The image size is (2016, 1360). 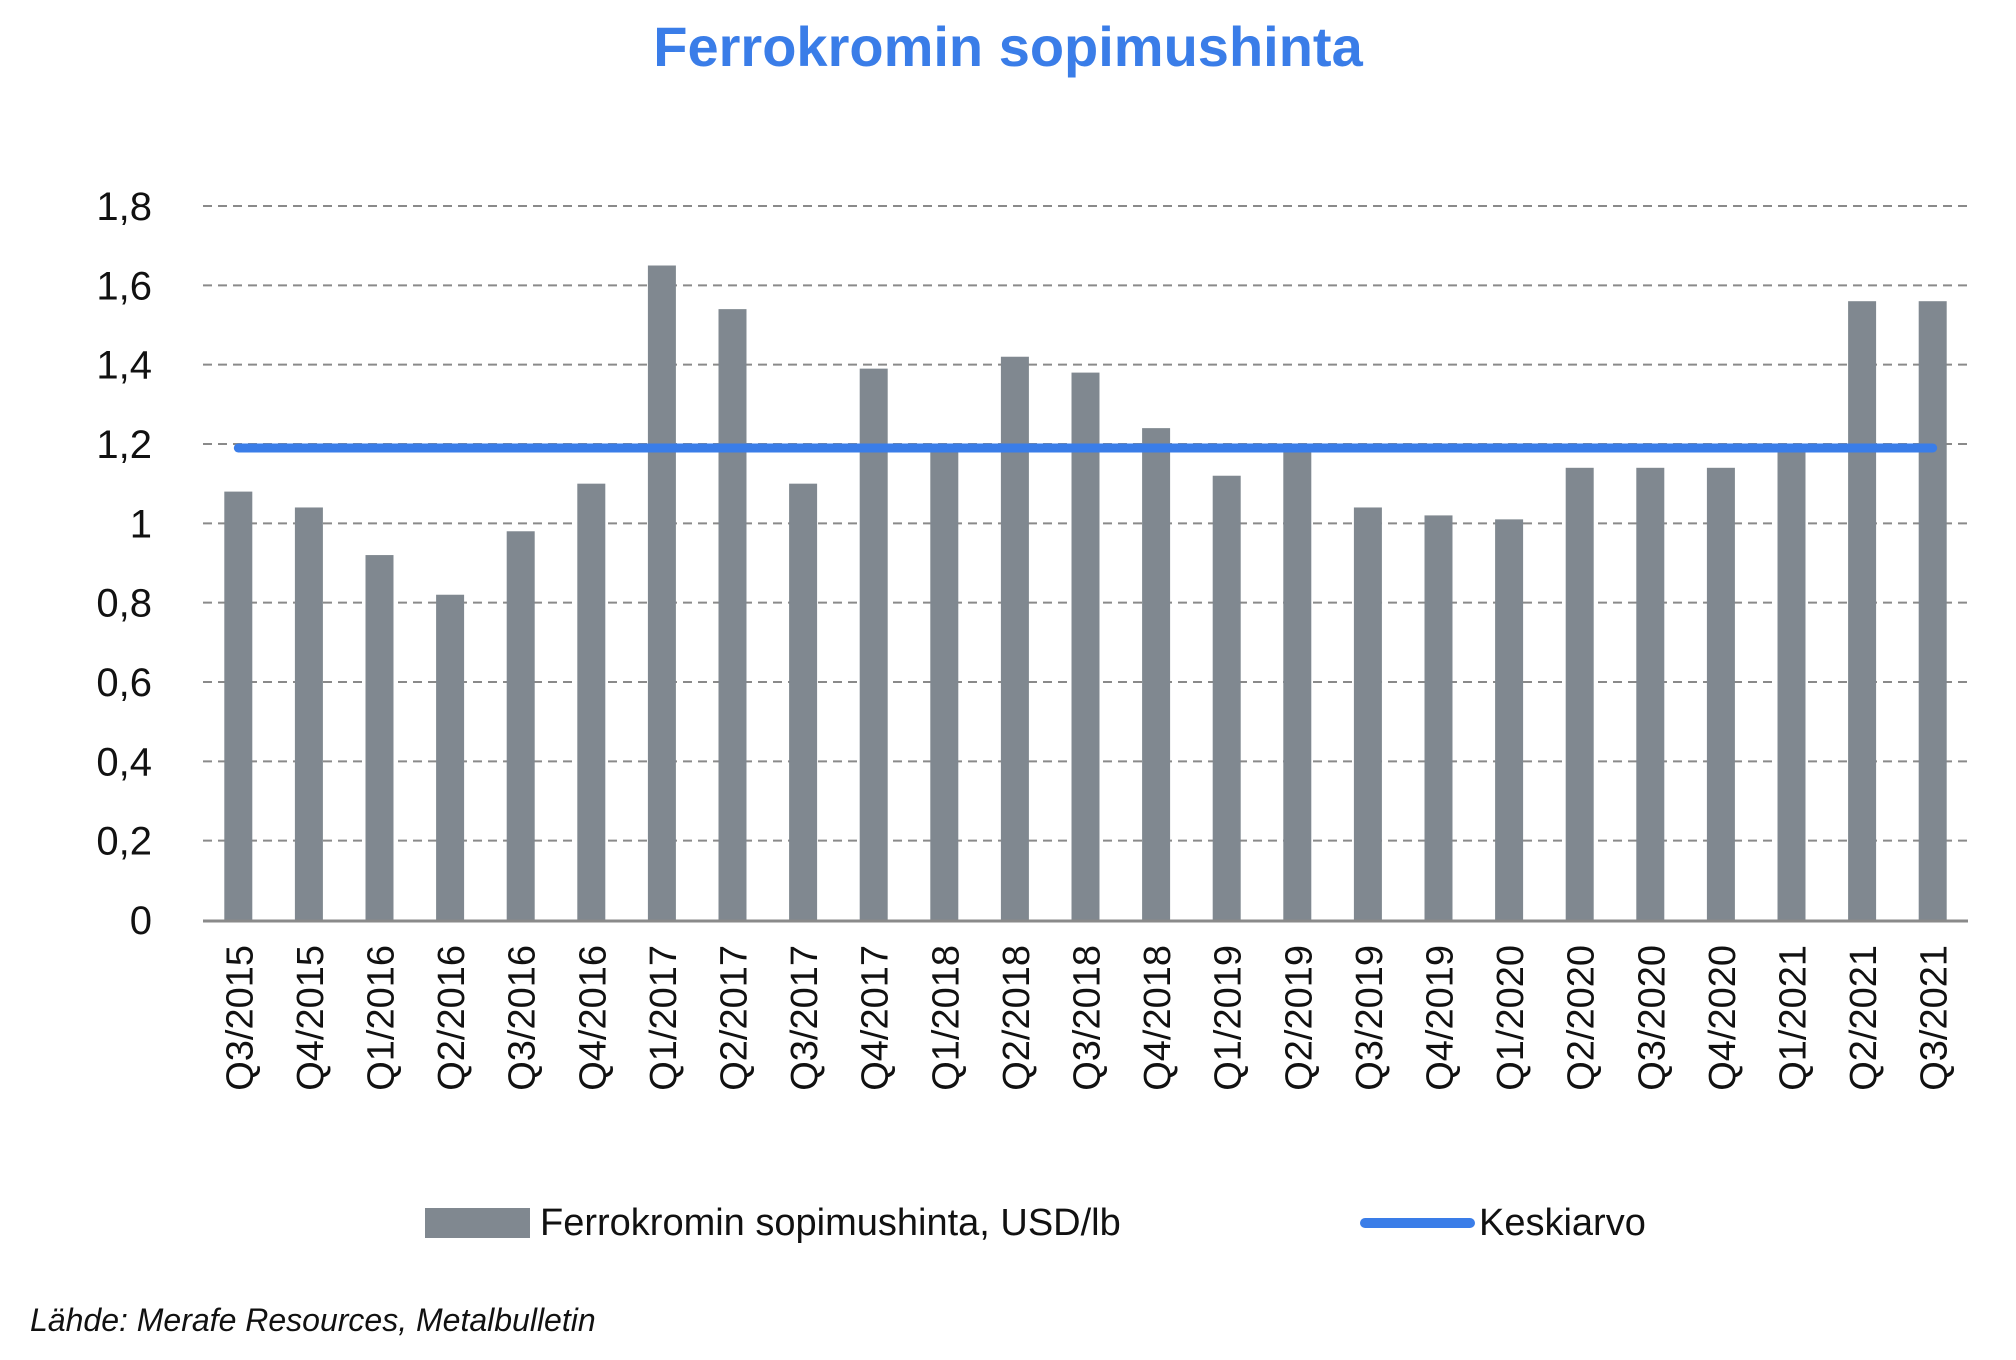 What do you see at coordinates (664, 1018) in the screenshot?
I see `x-tick-label: Q1/2017` at bounding box center [664, 1018].